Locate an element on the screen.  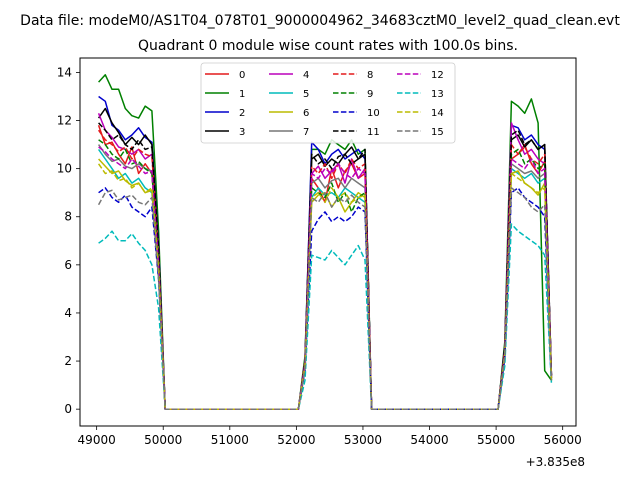
x-axis-offset-label: +3.835e8 is located at coordinates (555, 462).